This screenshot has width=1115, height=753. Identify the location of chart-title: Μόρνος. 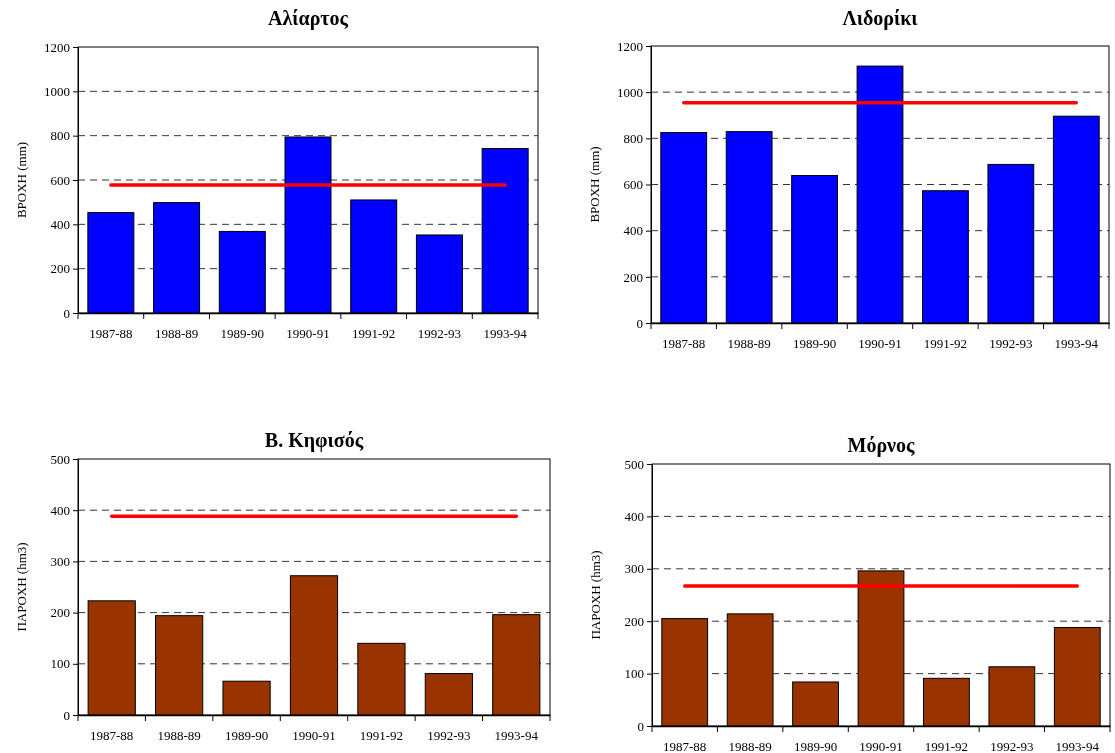
(881, 445).